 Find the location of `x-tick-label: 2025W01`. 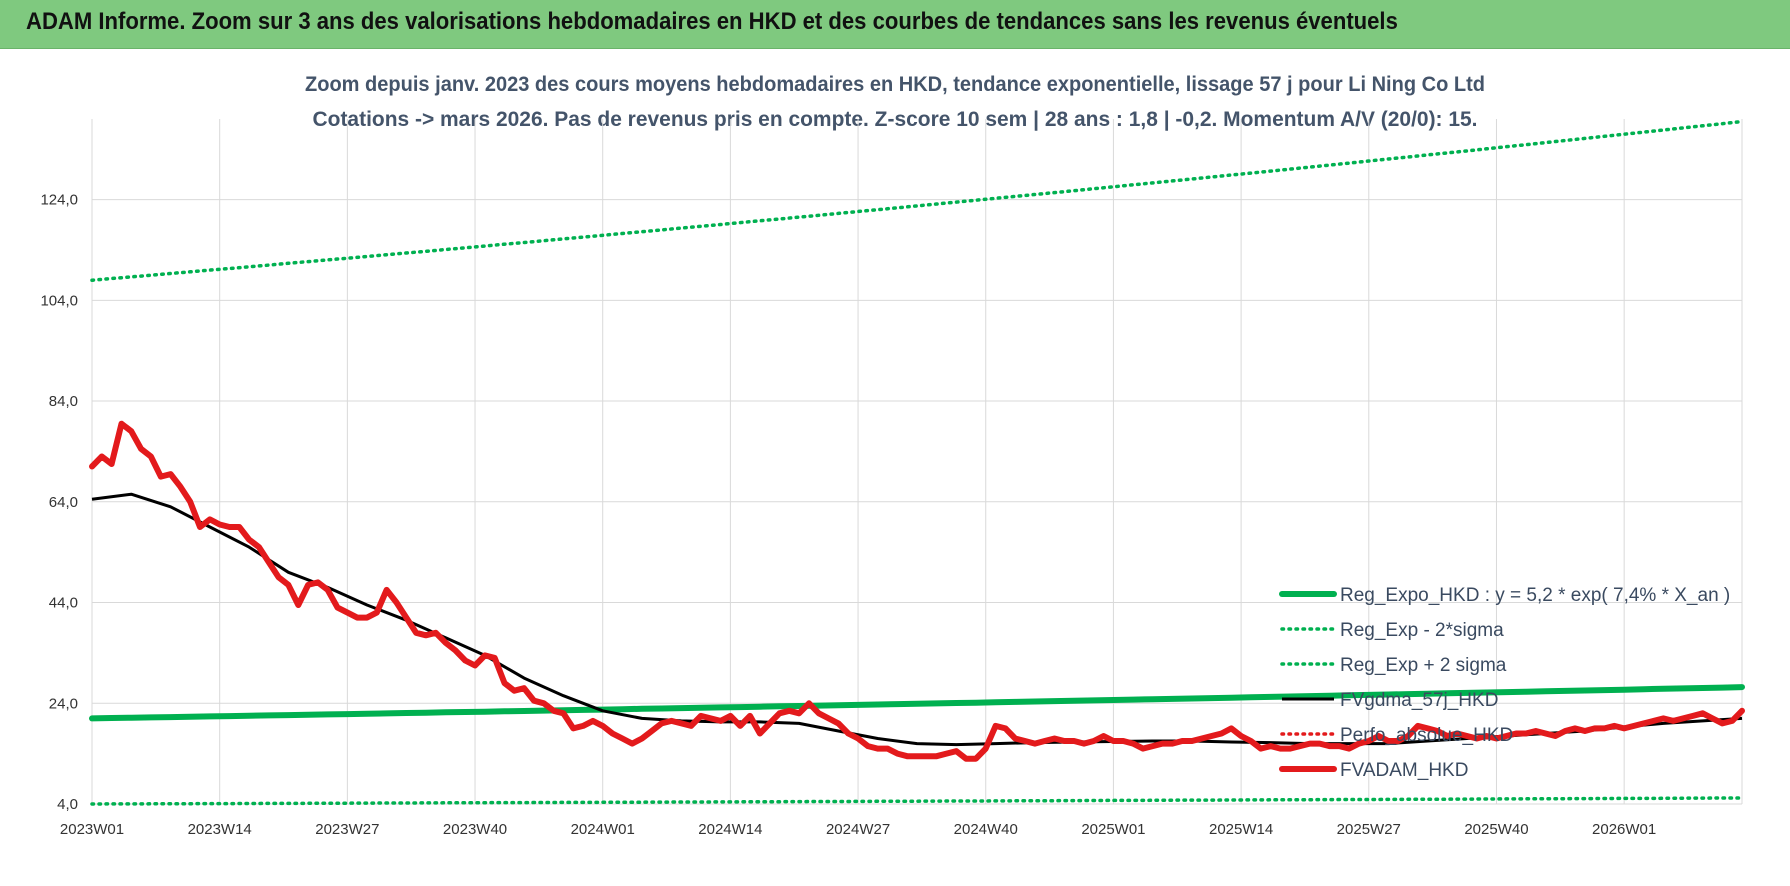

x-tick-label: 2025W01 is located at coordinates (1113, 829).